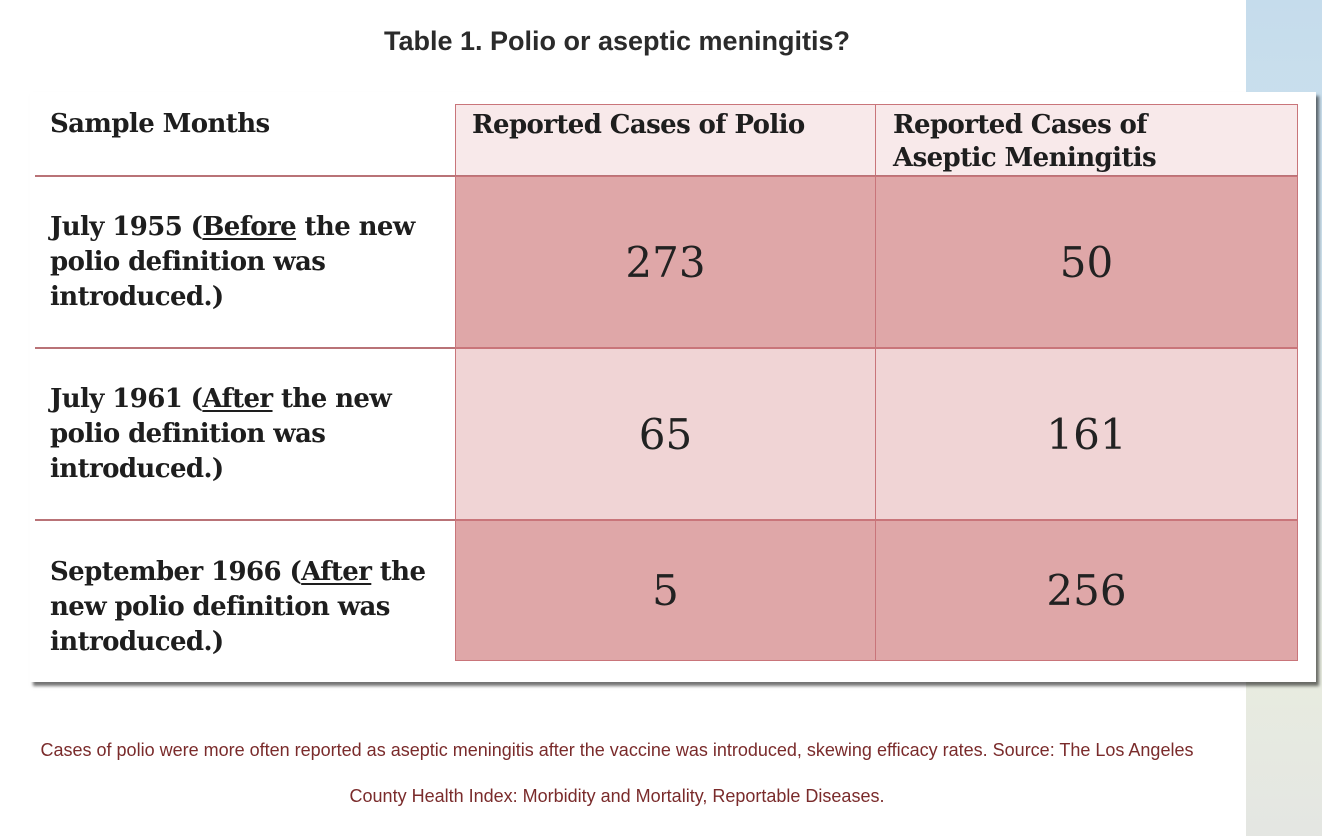 The image size is (1322, 836). I want to click on row-label-date: July 1955, so click(116, 227).